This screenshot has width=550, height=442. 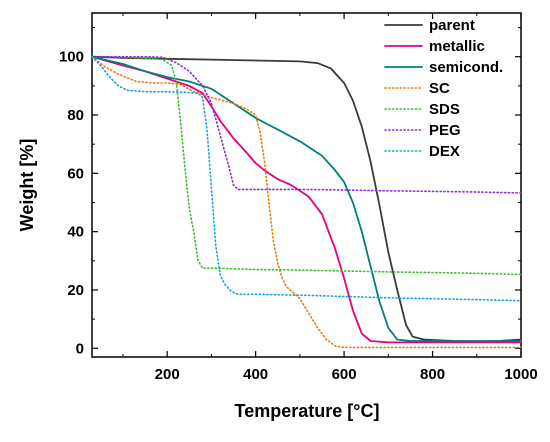 I want to click on legend-label: PEG, so click(x=445, y=130).